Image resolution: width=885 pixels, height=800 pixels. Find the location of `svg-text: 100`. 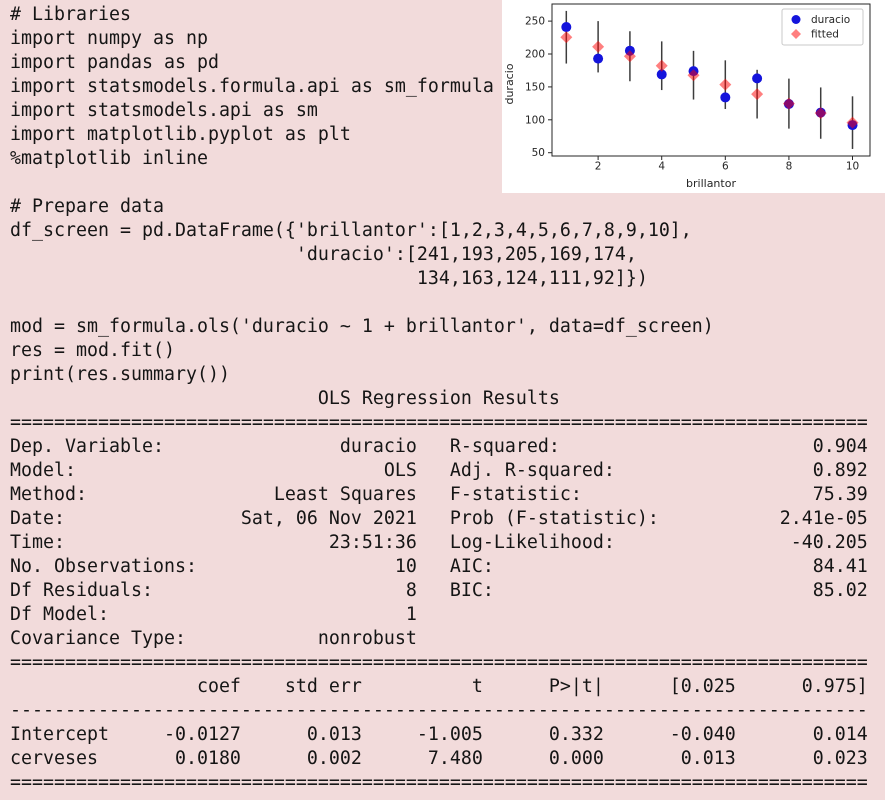

svg-text: 100 is located at coordinates (535, 120).